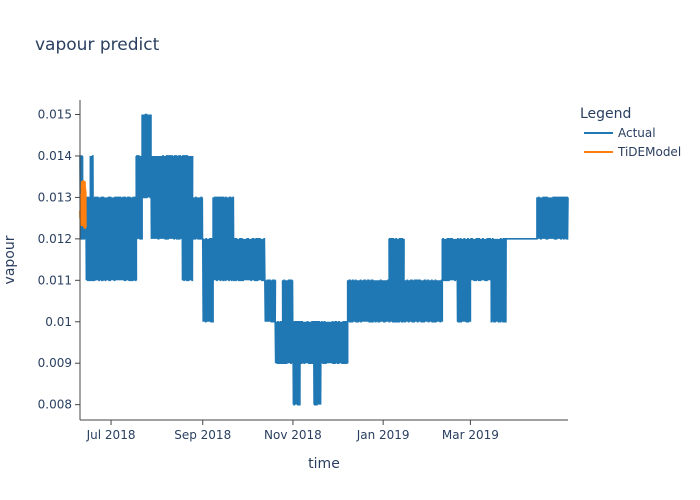  Describe the element at coordinates (637, 133) in the screenshot. I see `legend-label-actual: Actual` at that location.